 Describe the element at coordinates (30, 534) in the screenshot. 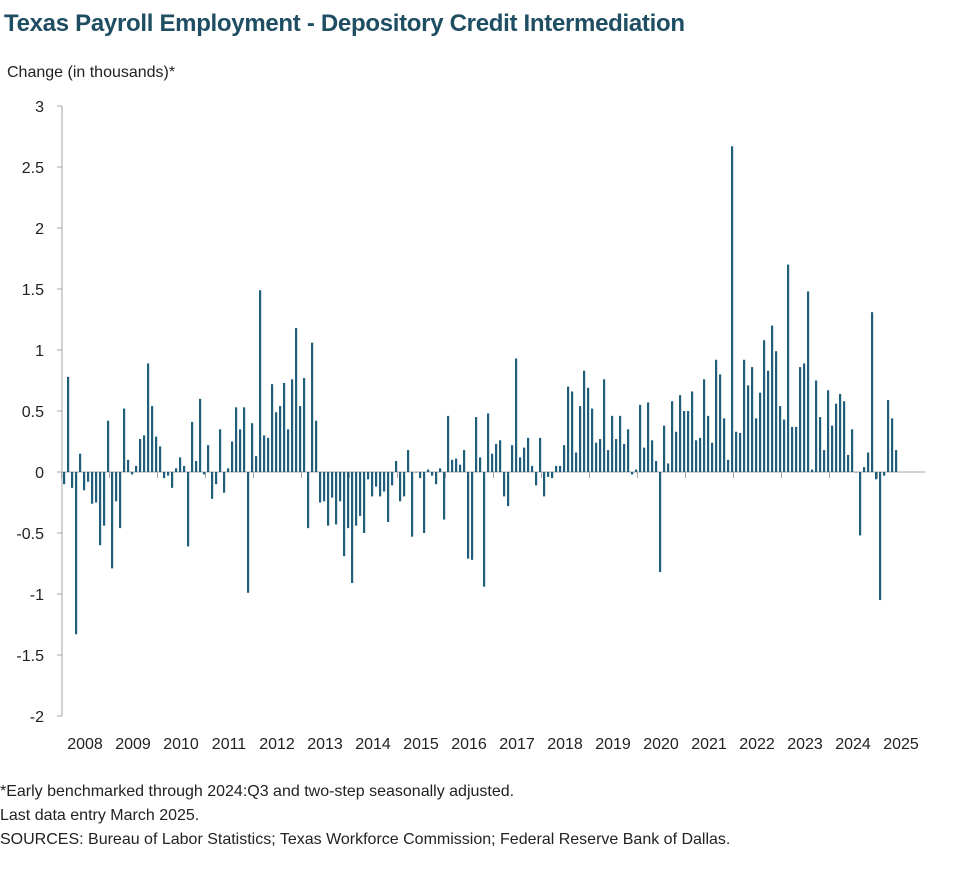

I see `y-tick-label: -0.5` at that location.